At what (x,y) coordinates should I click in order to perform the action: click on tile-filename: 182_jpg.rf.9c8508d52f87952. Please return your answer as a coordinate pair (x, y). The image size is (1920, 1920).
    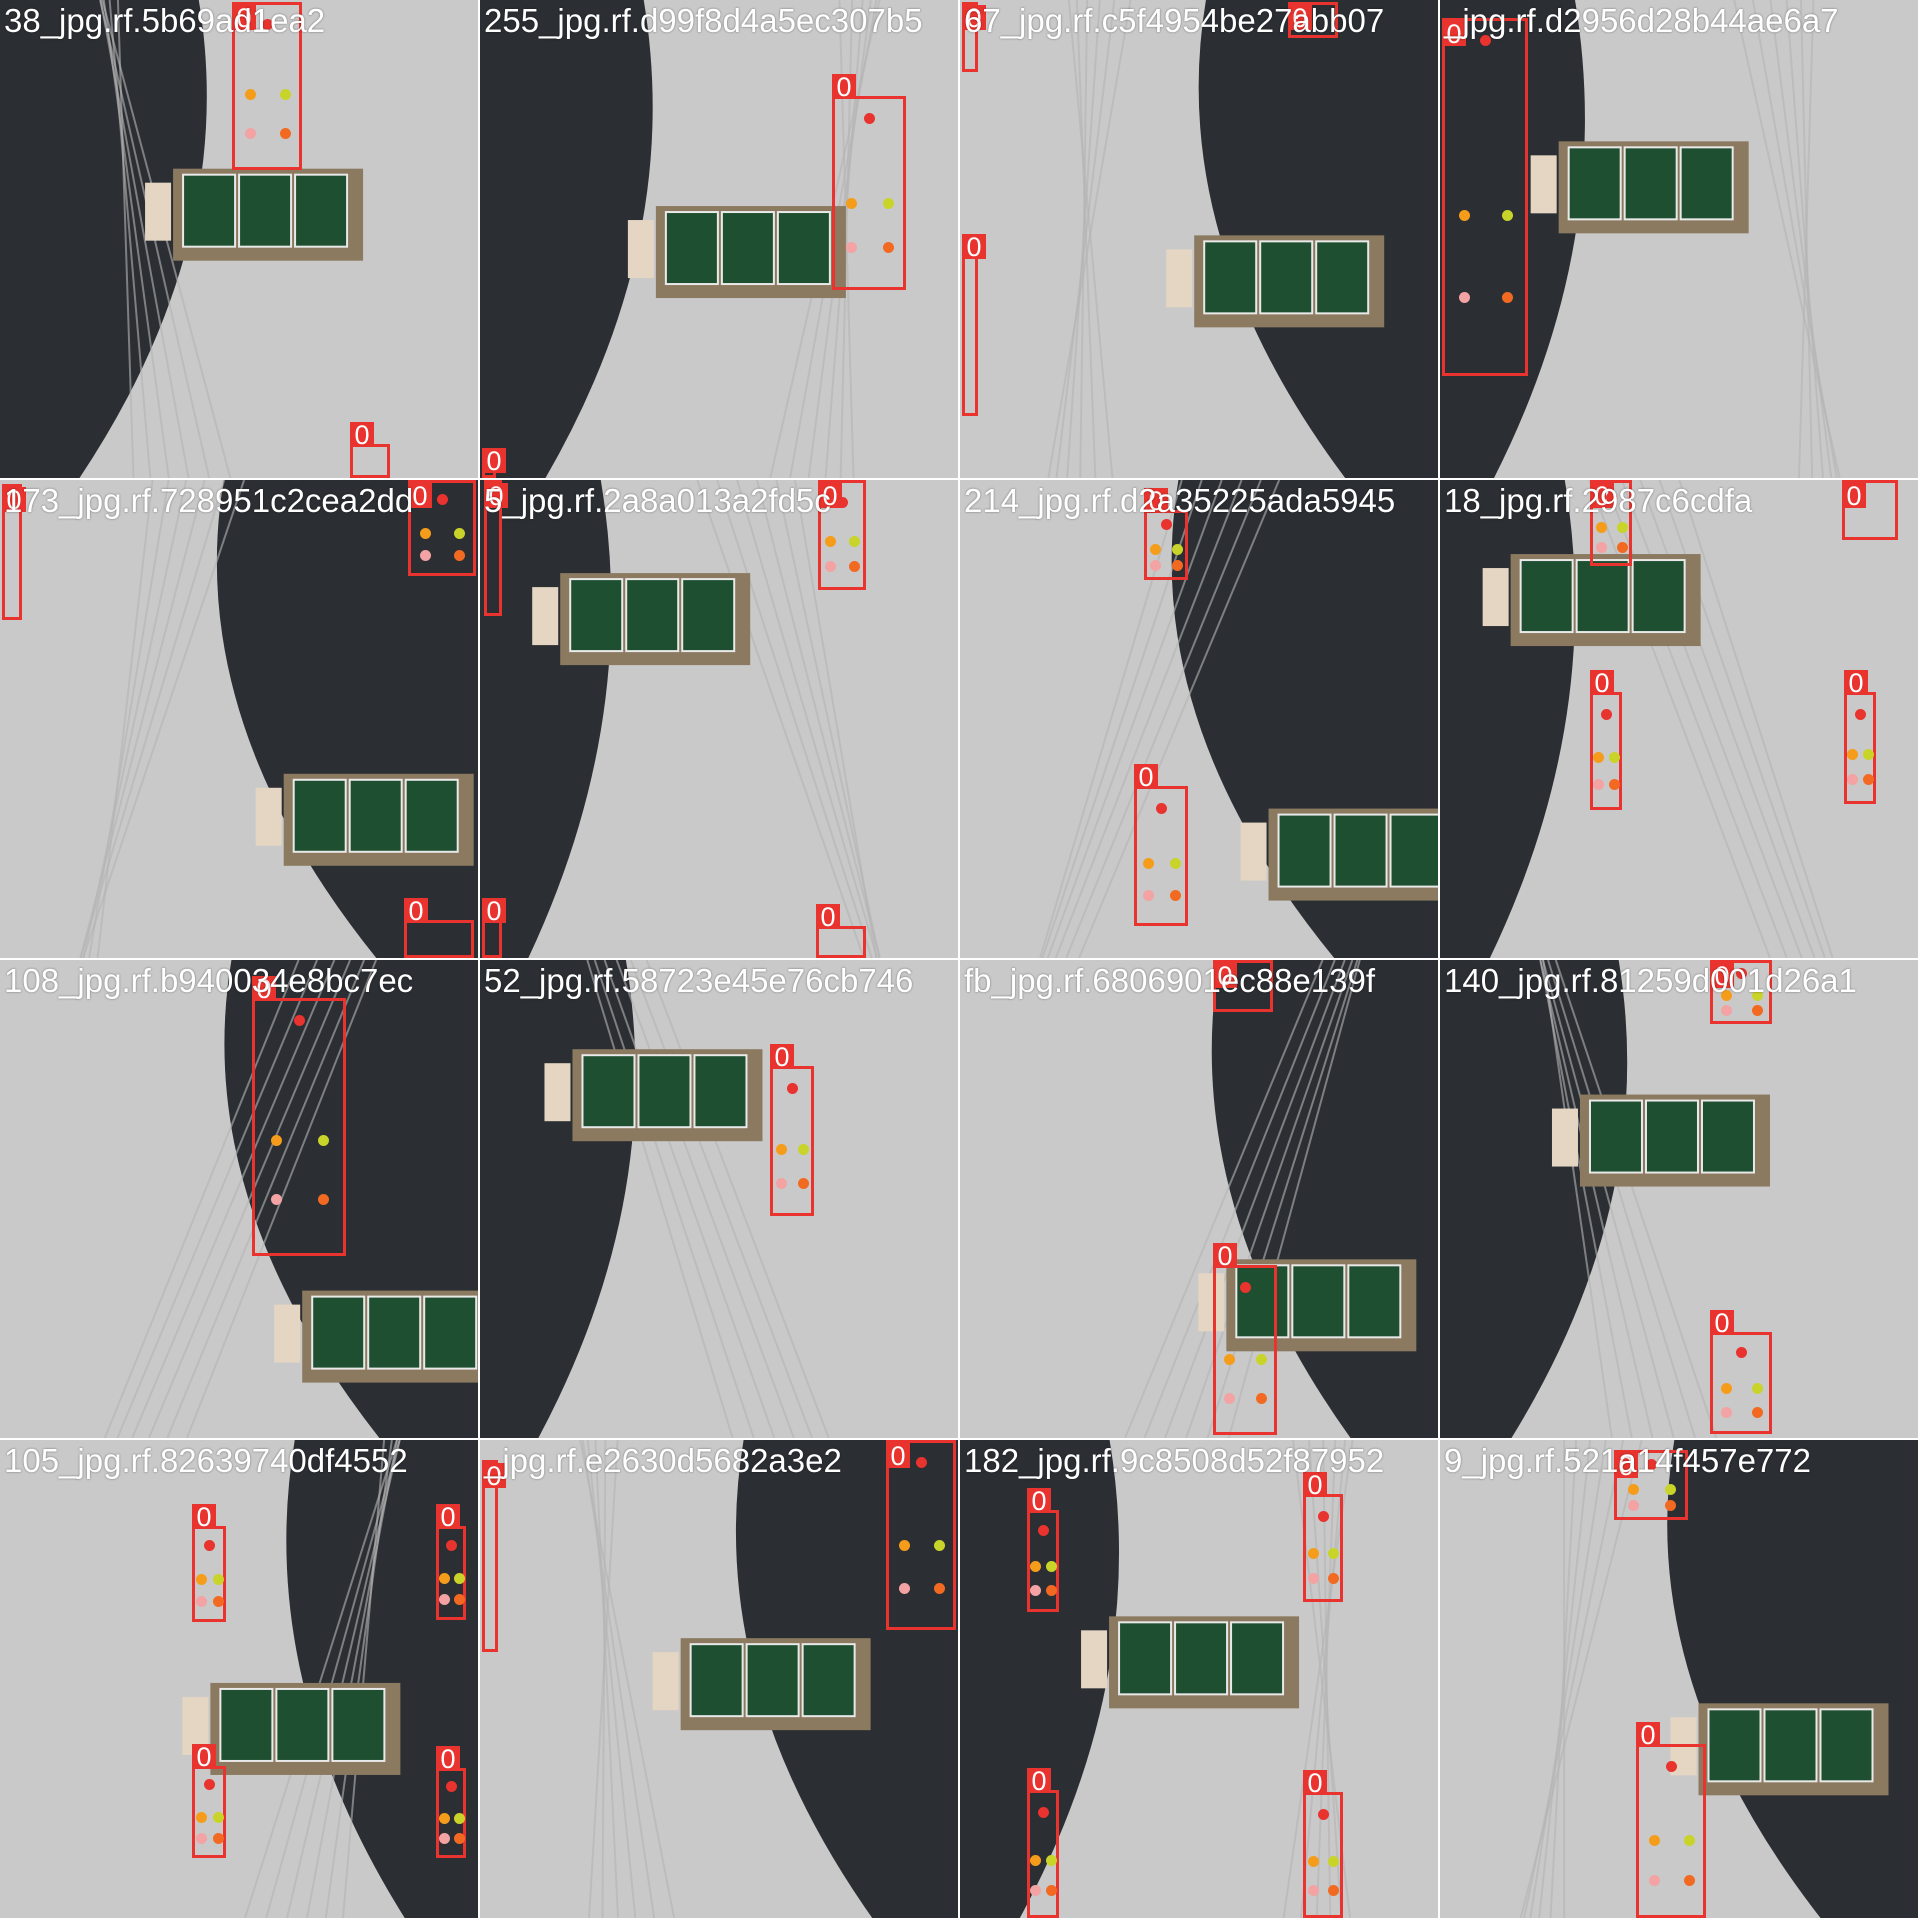
    Looking at the image, I should click on (1174, 1460).